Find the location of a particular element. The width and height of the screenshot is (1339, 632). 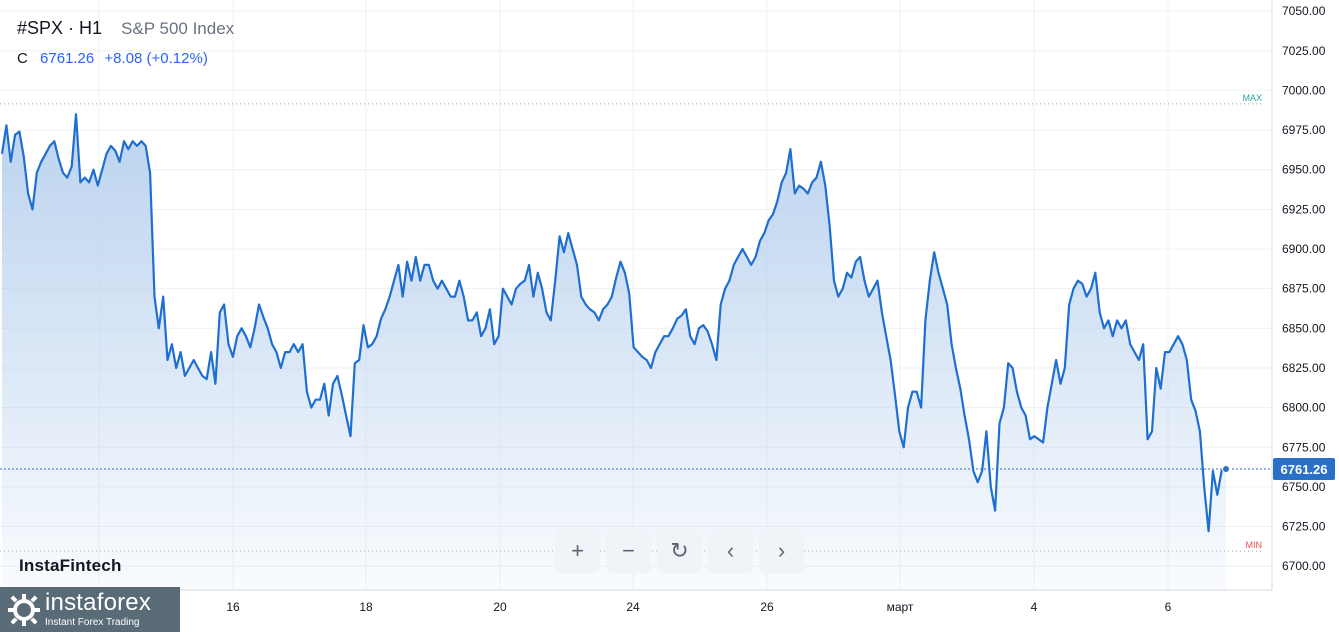

chart-toolbar: + − ↻ ‹ › is located at coordinates (679, 551).